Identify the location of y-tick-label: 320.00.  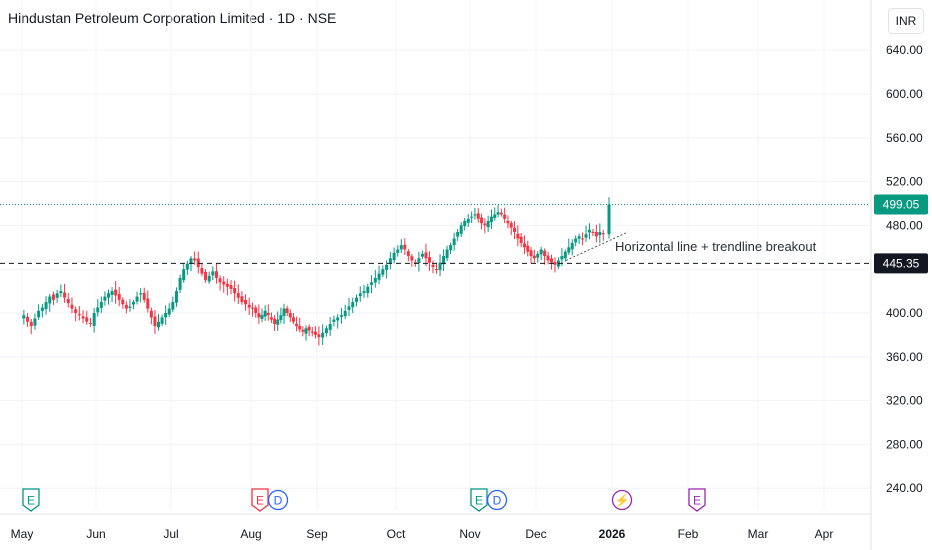
(904, 401).